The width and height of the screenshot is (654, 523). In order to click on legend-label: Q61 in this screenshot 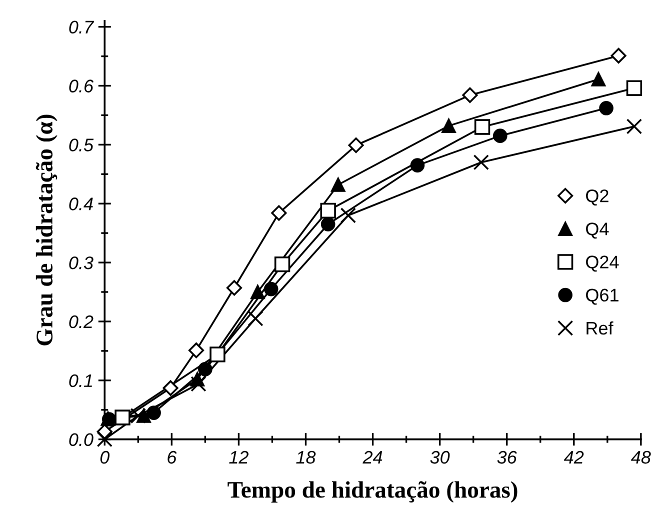, I will do `click(602, 296)`.